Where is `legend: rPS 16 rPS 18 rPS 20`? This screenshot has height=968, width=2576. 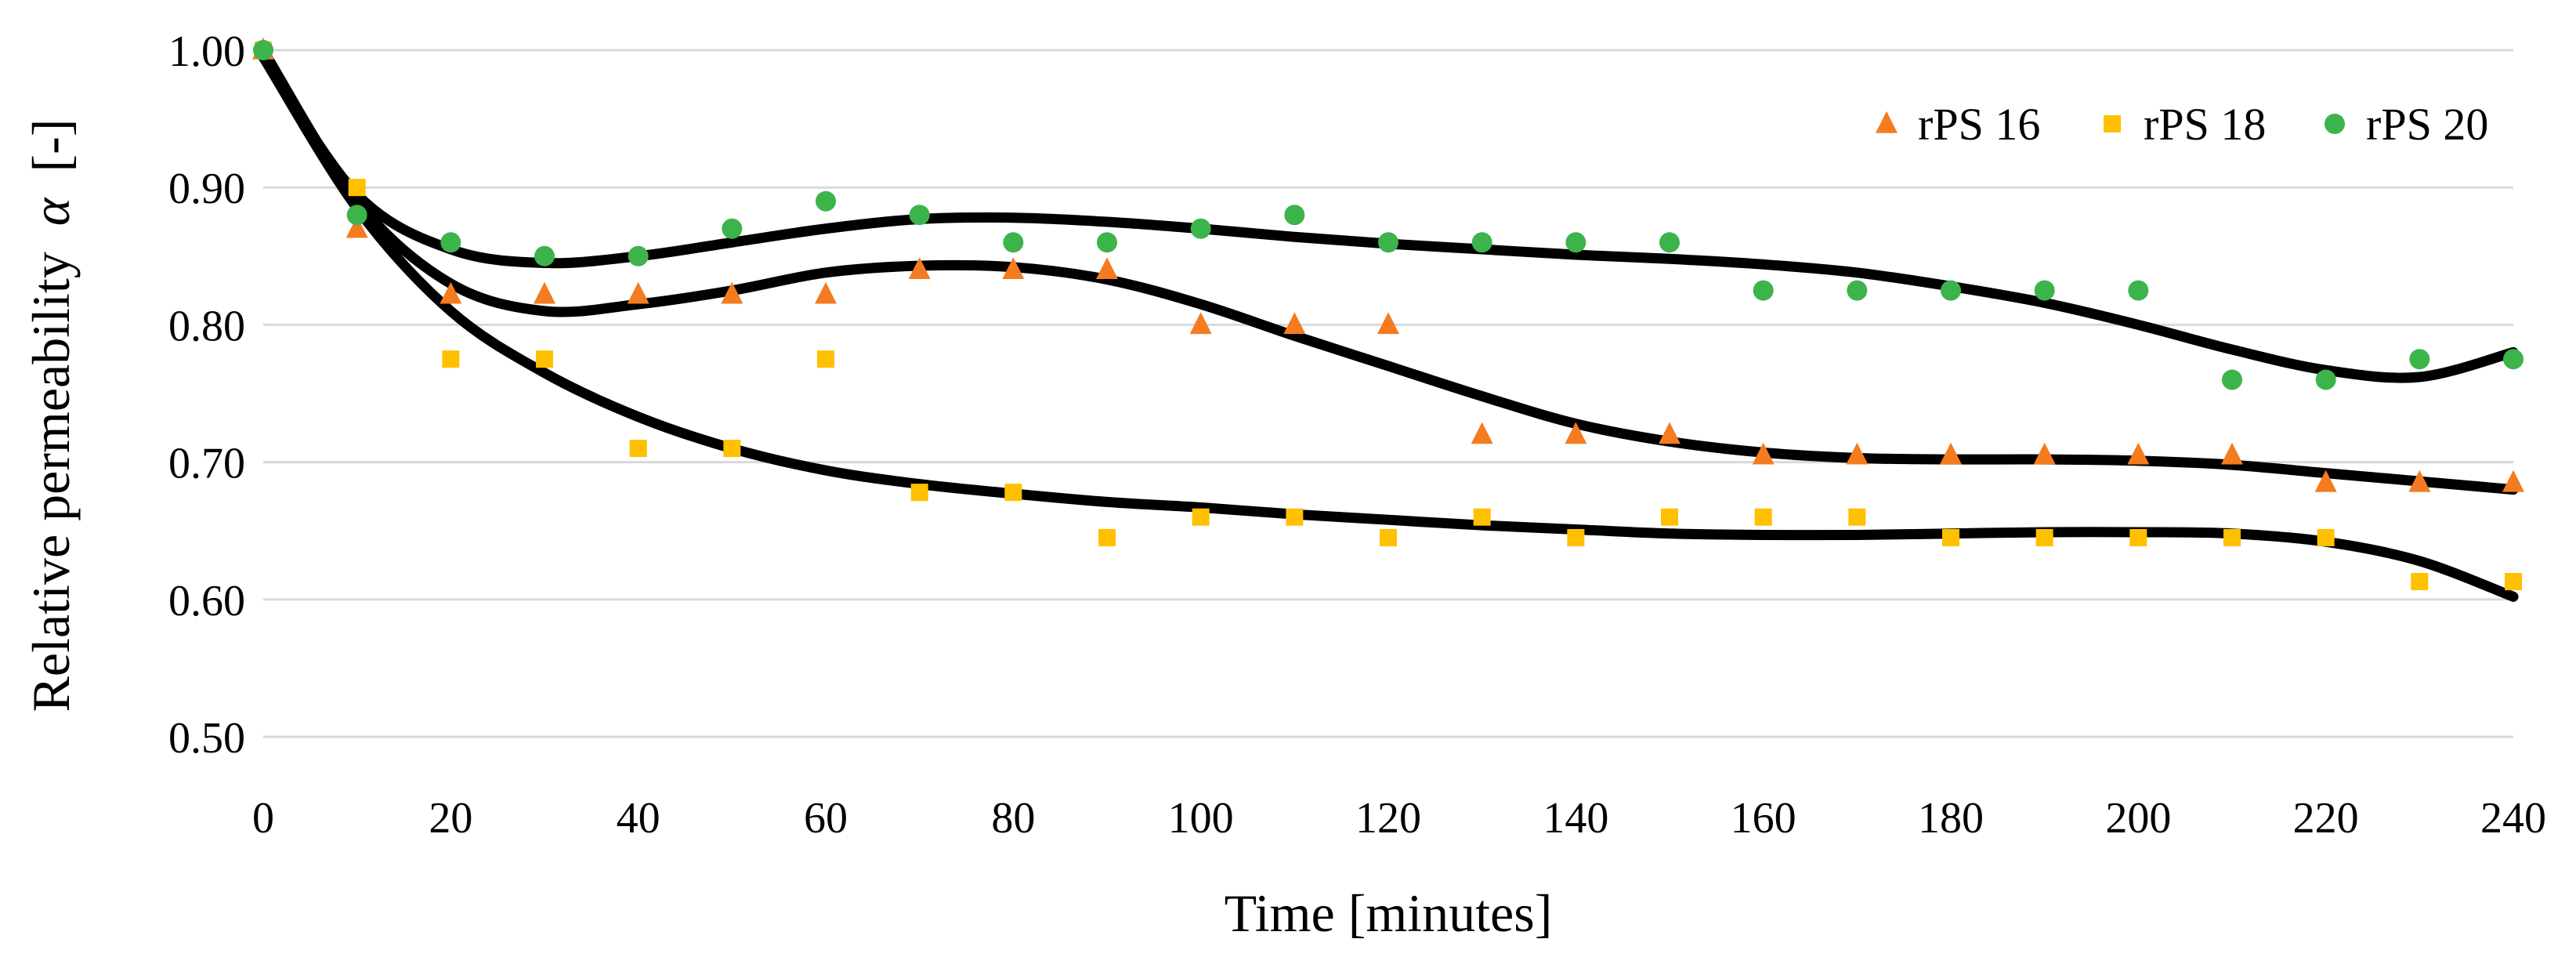
legend: rPS 16 rPS 18 rPS 20 is located at coordinates (2182, 125).